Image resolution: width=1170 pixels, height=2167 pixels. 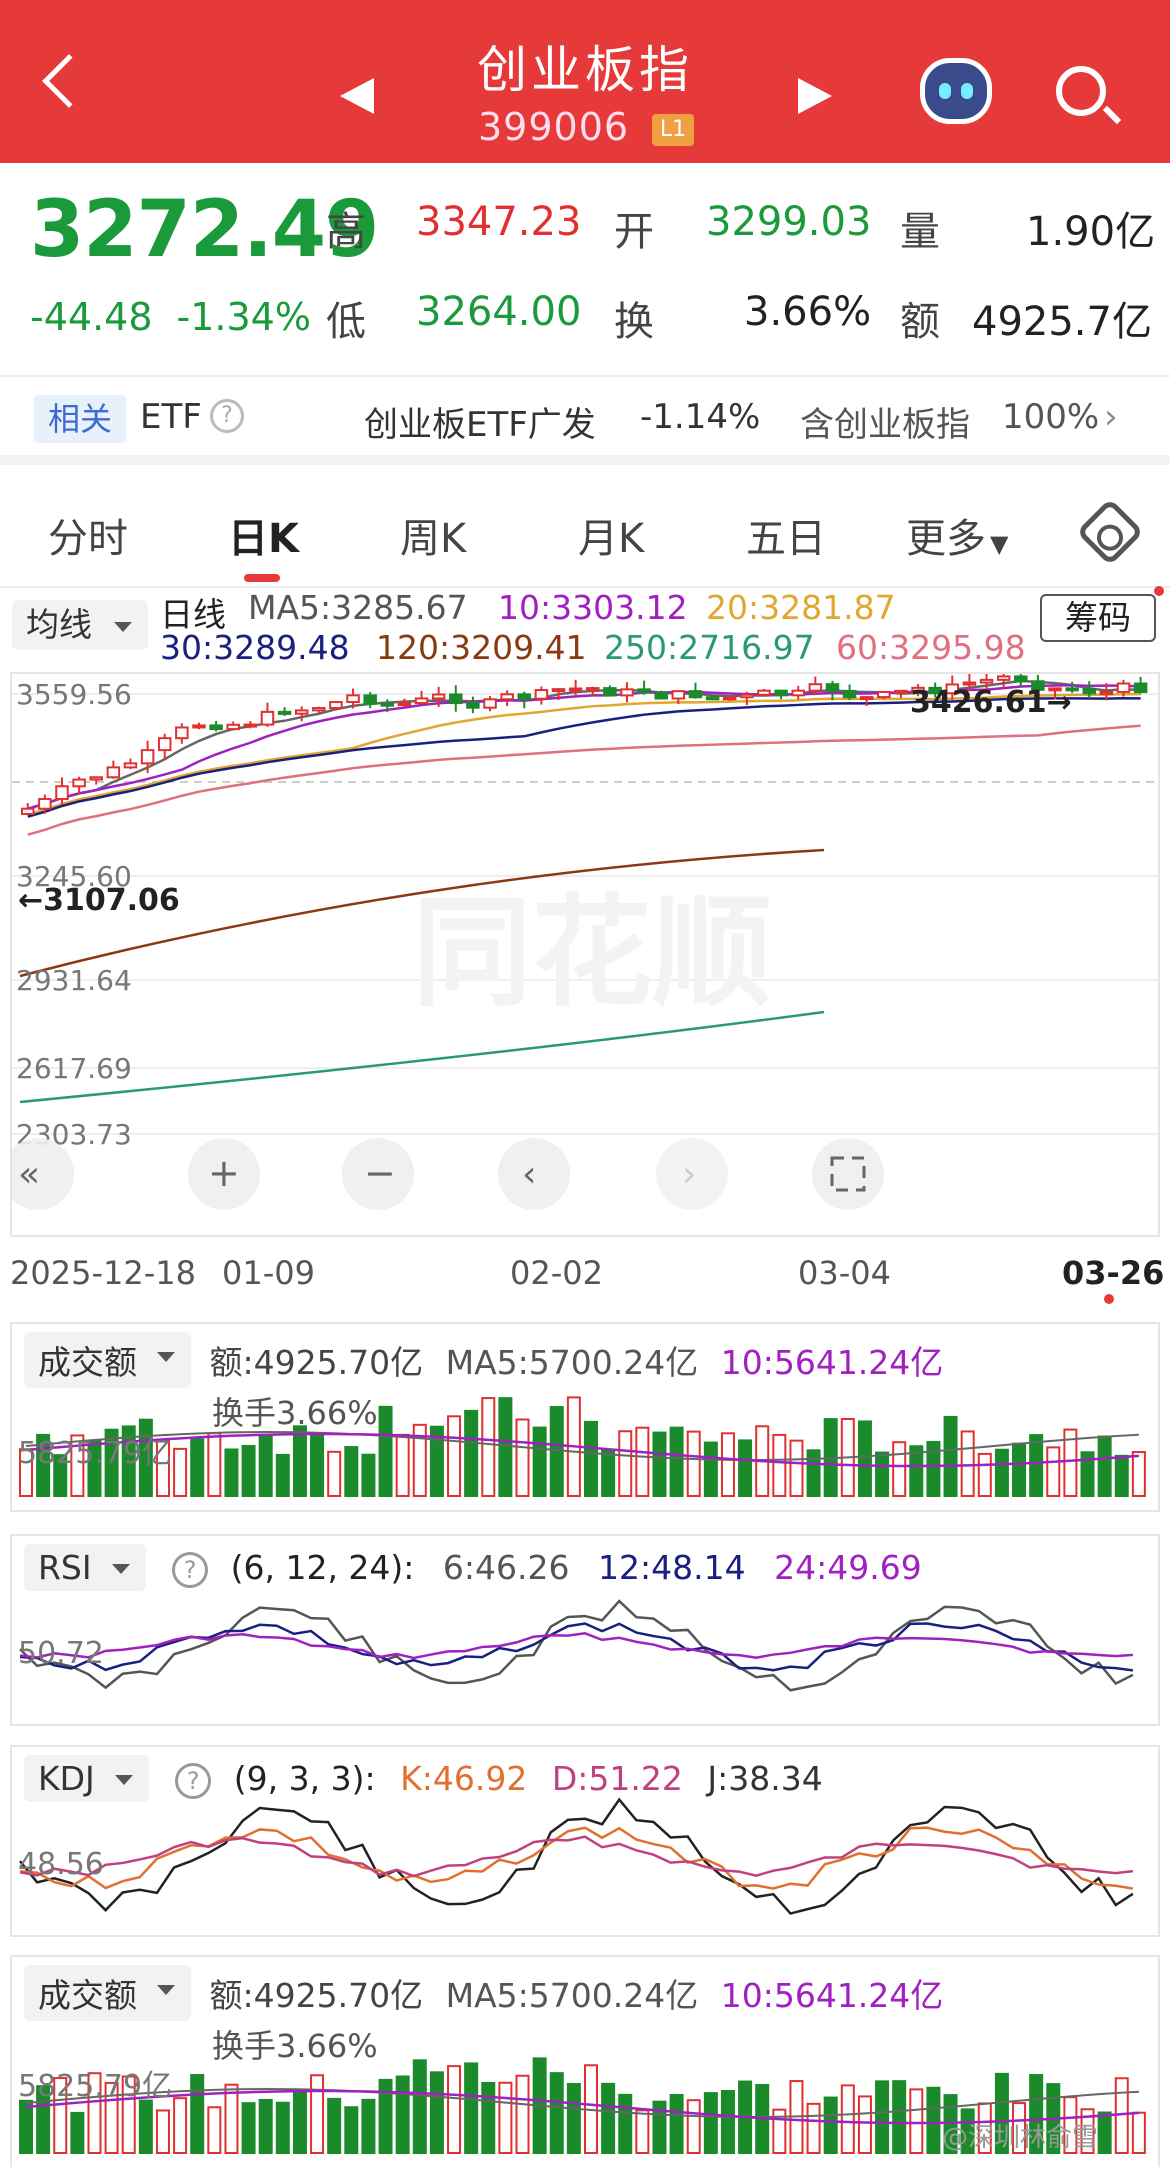 I want to click on stock-code: 399006, so click(x=554, y=127).